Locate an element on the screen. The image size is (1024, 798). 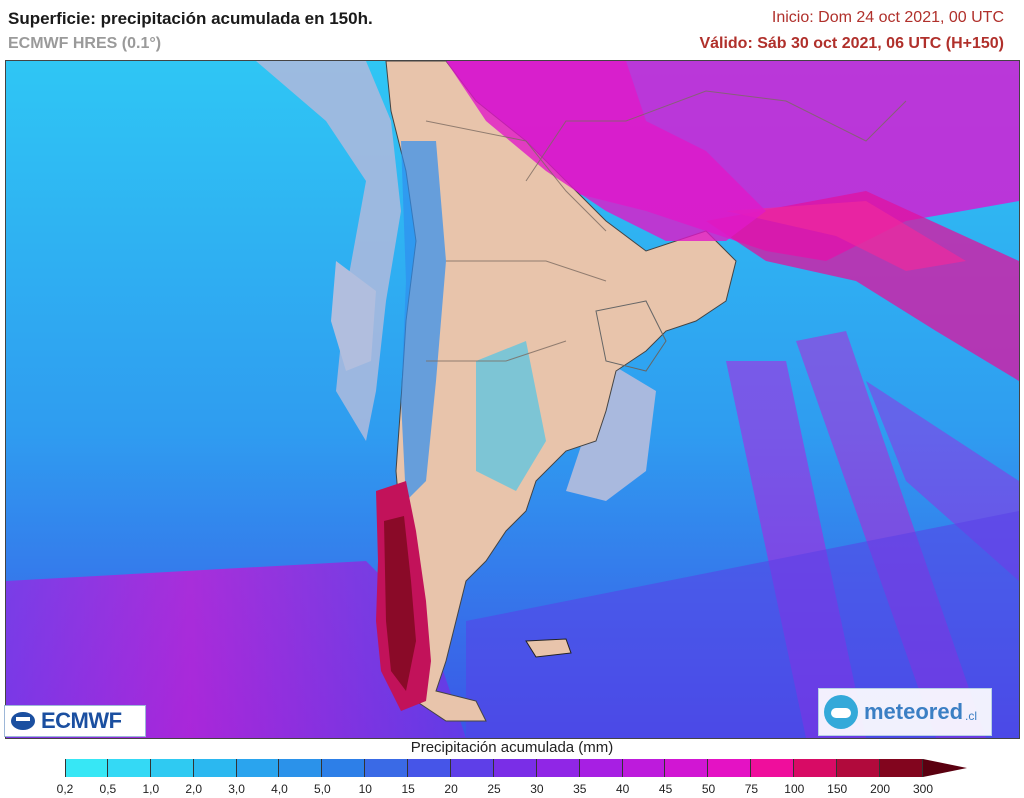
scale-arrow-icon is located at coordinates (945, 768).